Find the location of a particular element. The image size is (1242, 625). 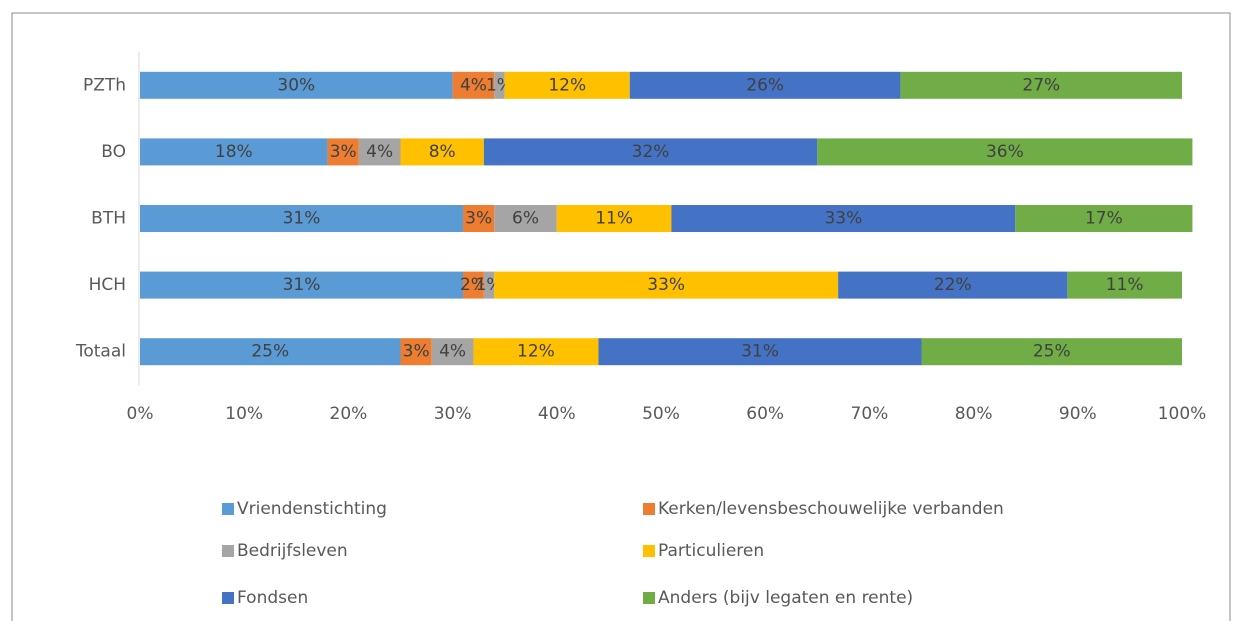

x-tick-label: 20% is located at coordinates (349, 414).